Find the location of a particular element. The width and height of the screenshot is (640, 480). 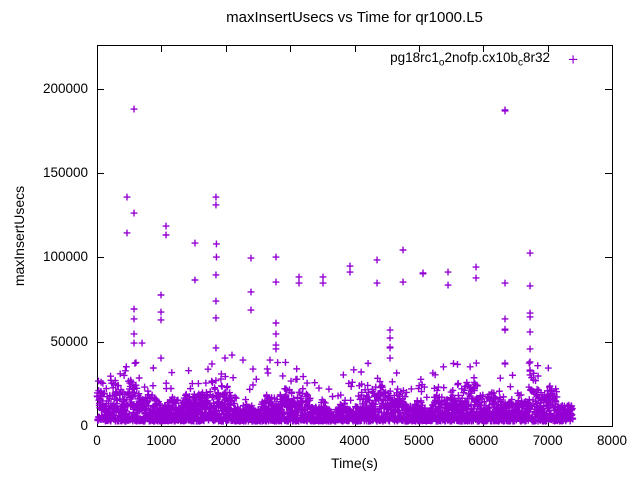

legend-label-text: pg18rc1 is located at coordinates (414, 57).